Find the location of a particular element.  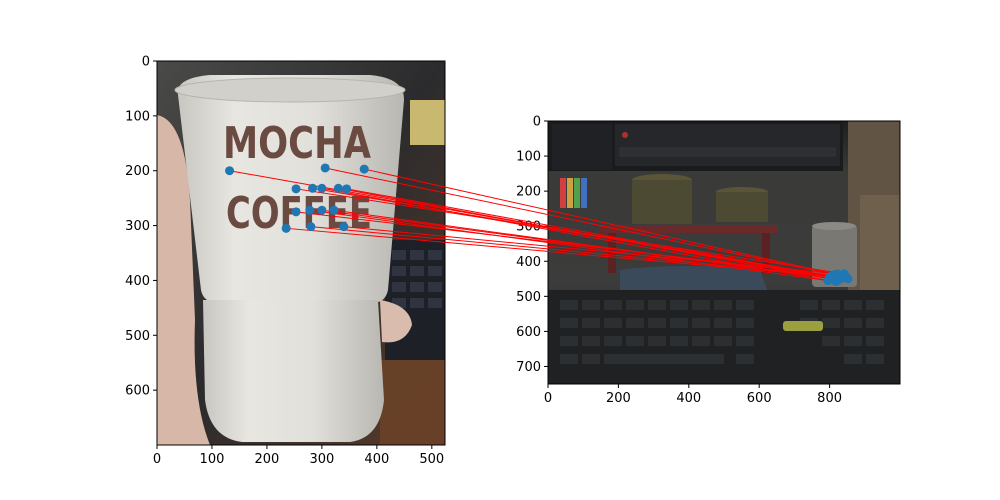

x-tick-label: 500 is located at coordinates (431, 459).